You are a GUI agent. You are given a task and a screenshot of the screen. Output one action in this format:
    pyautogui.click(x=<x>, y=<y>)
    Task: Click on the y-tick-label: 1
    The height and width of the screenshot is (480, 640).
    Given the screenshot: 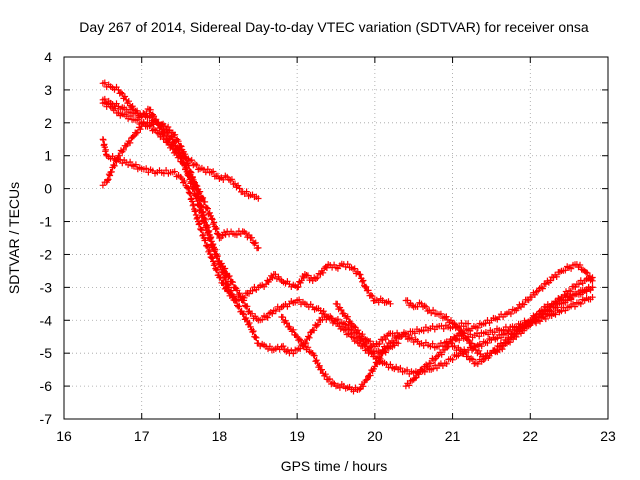 What is the action you would take?
    pyautogui.click(x=48, y=156)
    